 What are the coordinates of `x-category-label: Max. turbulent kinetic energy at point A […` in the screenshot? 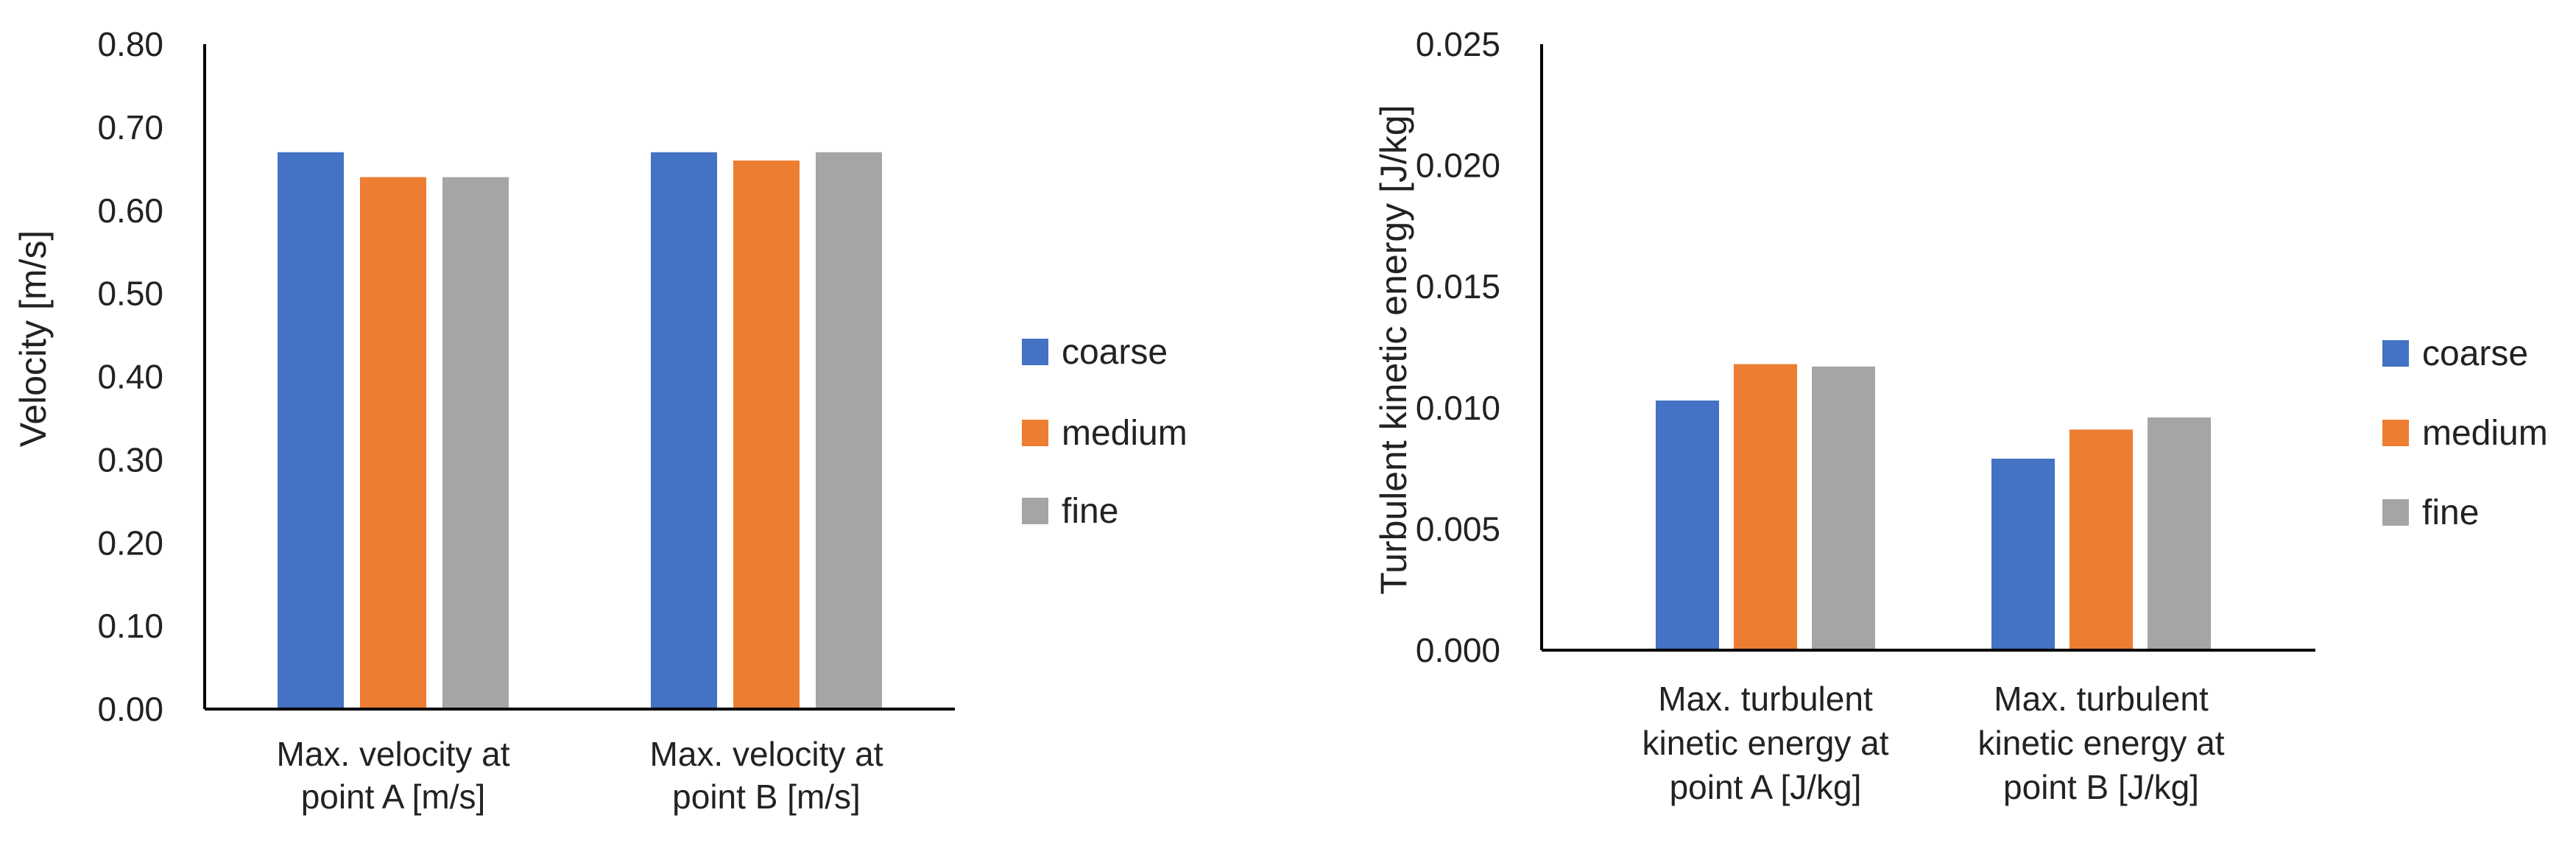 It's located at (1765, 743).